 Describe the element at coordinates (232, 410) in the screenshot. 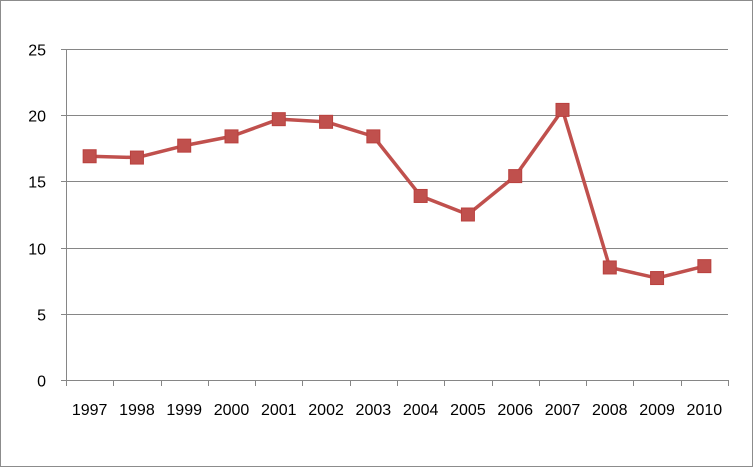

I see `x-tick-label: 2000` at that location.